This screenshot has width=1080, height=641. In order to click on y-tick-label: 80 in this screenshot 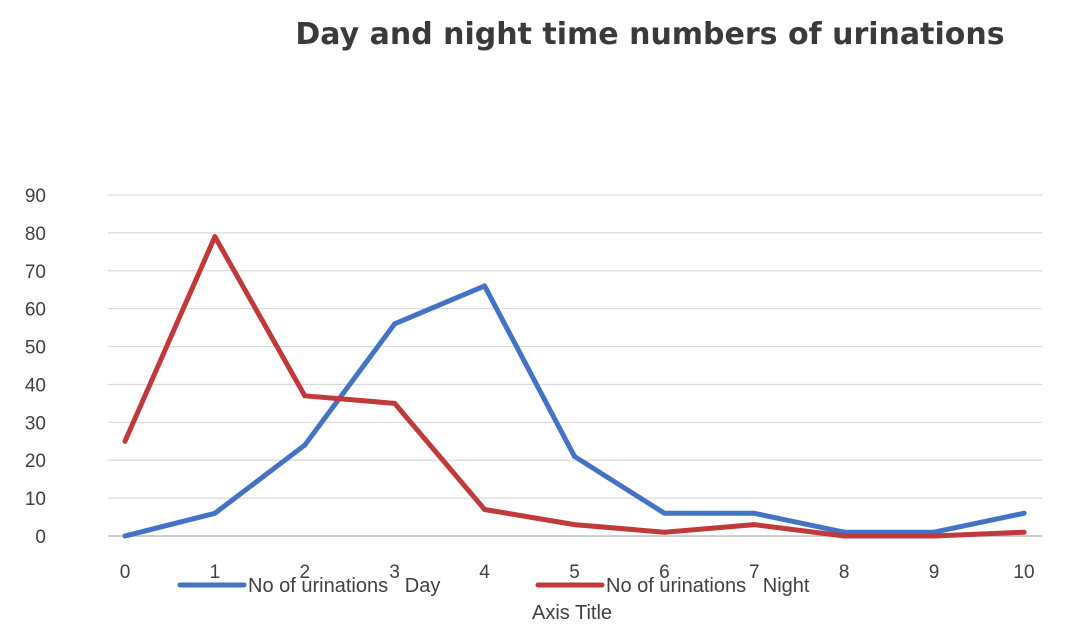, I will do `click(35, 234)`.